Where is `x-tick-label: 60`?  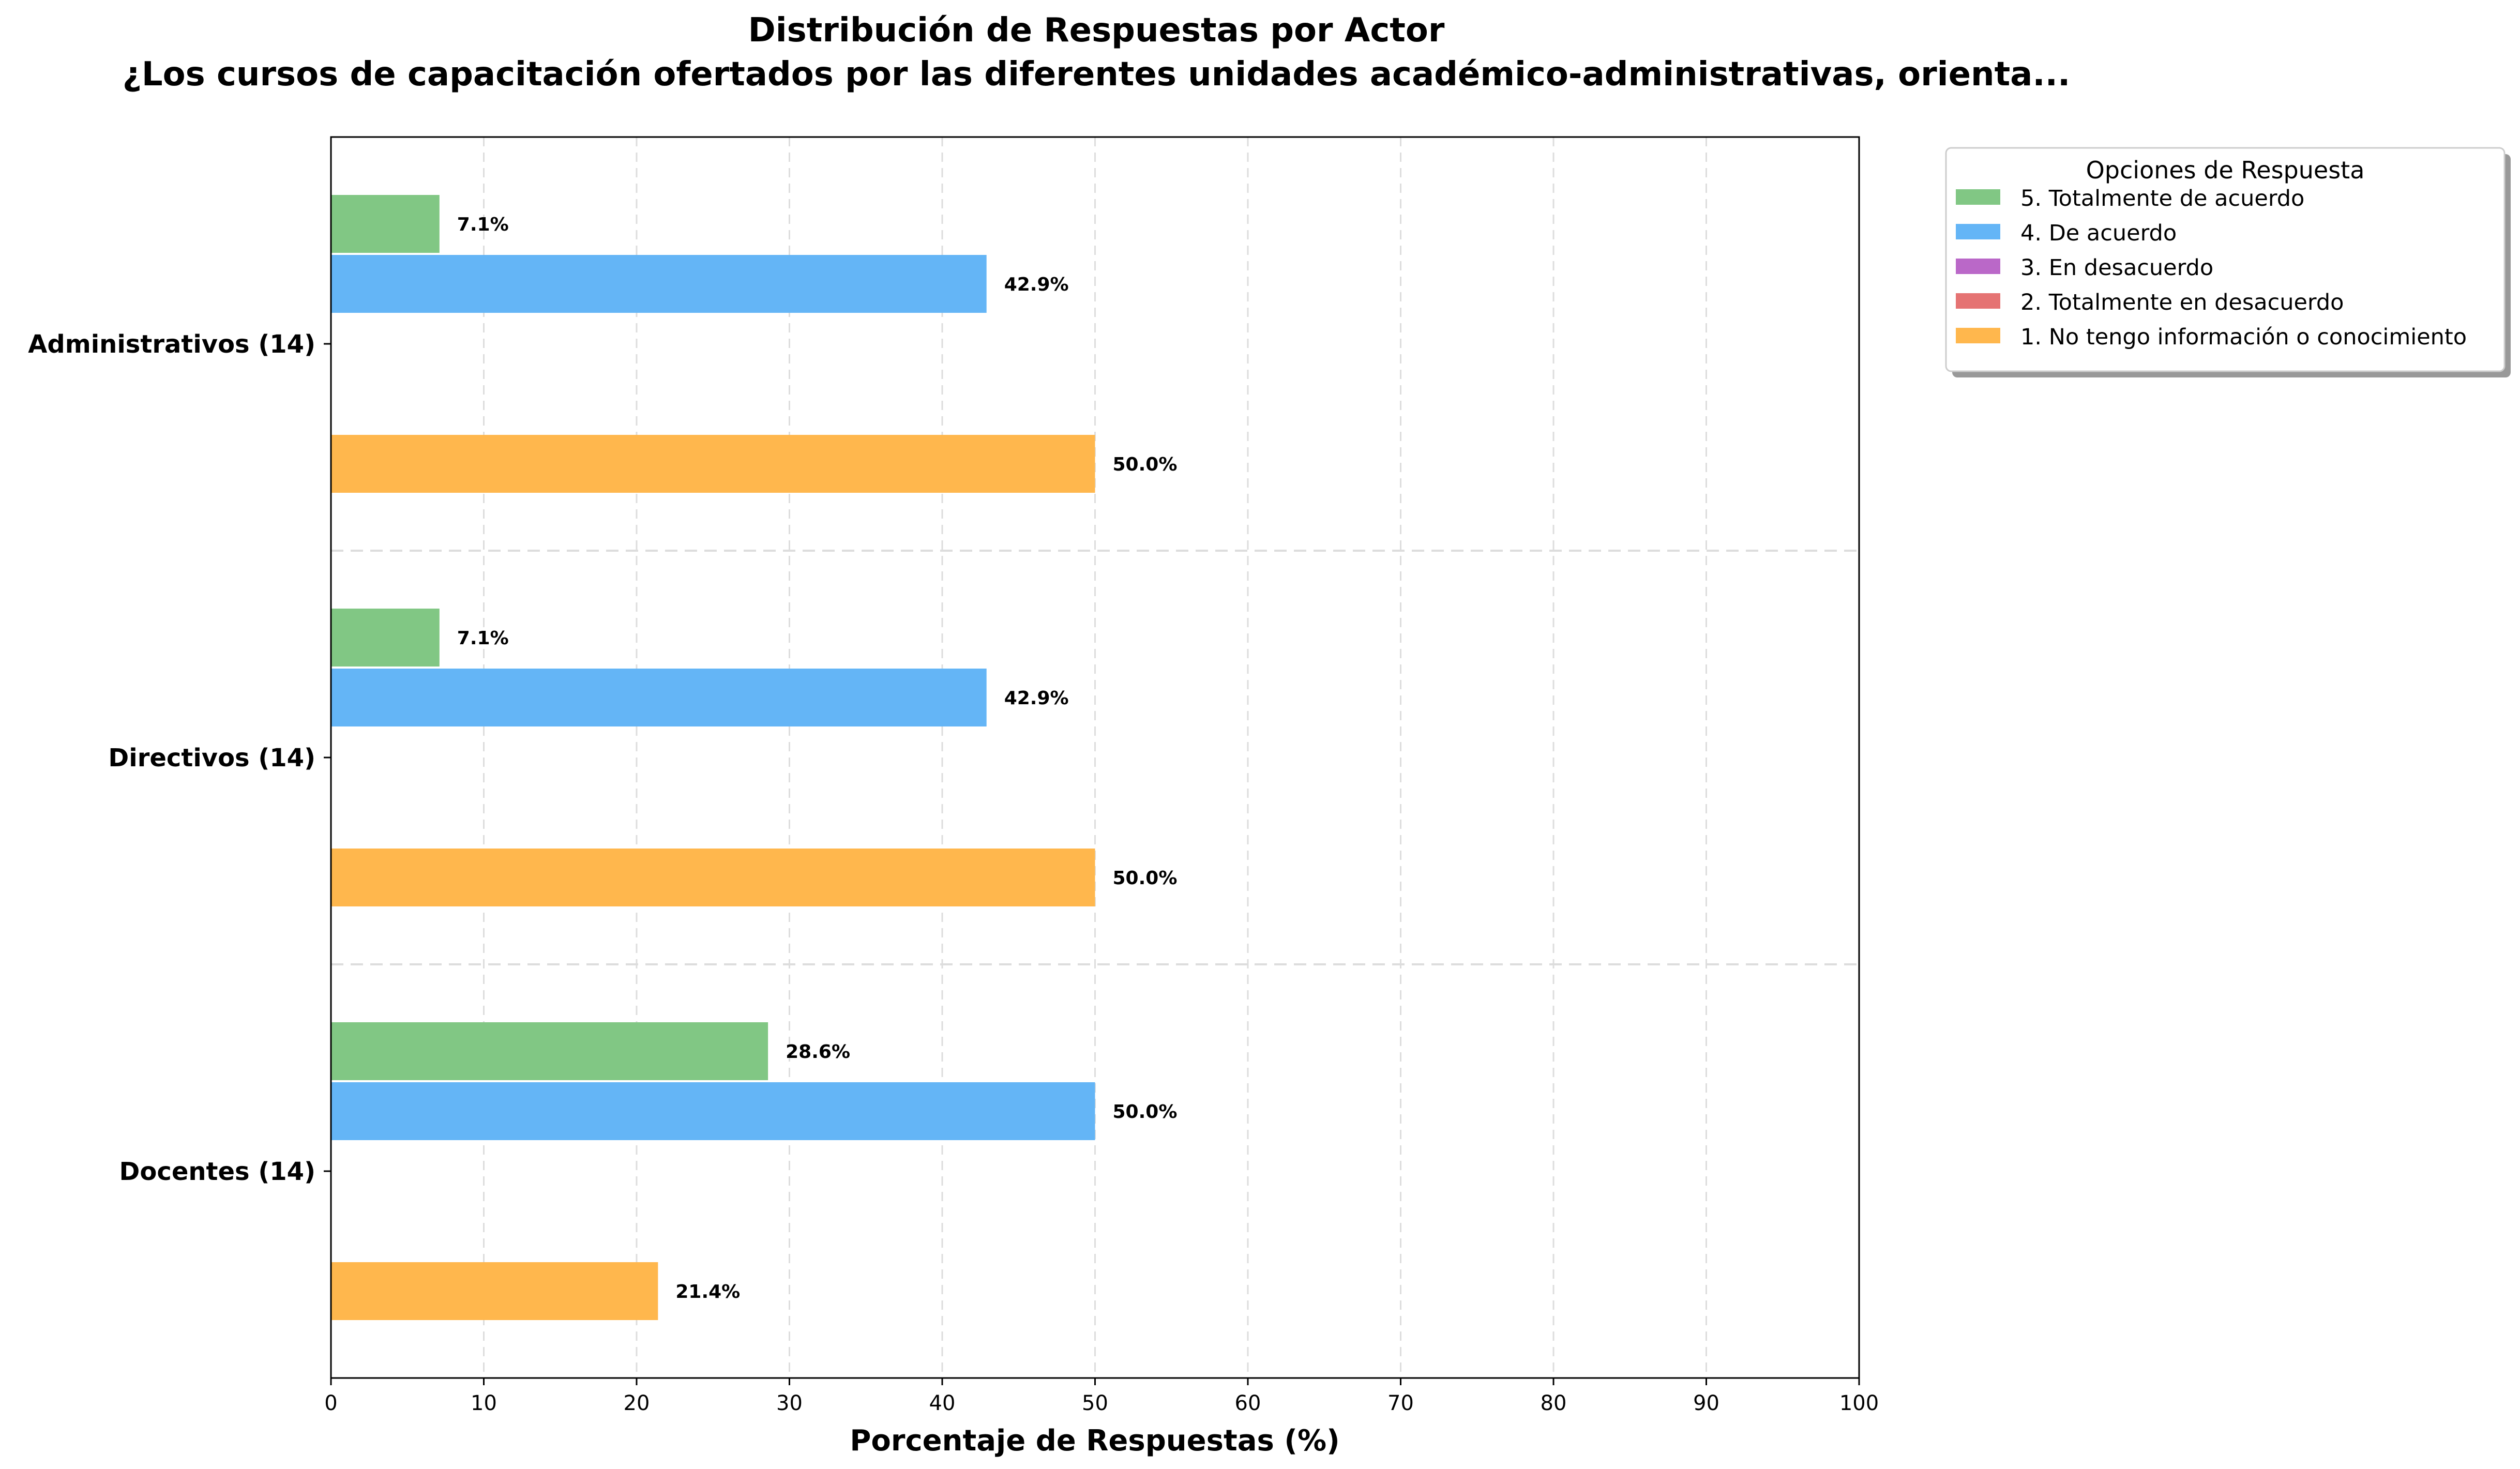
x-tick-label: 60 is located at coordinates (1248, 1403).